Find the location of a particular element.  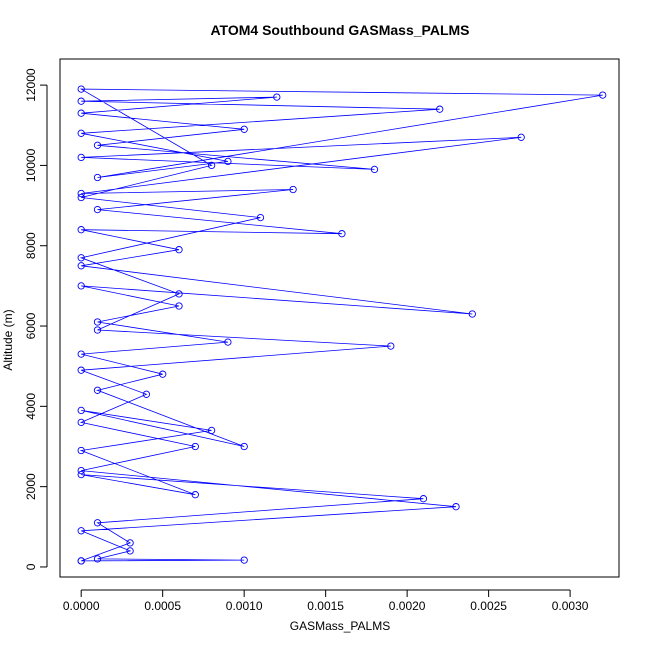

x-tick-label: 0.0005 is located at coordinates (162, 606).